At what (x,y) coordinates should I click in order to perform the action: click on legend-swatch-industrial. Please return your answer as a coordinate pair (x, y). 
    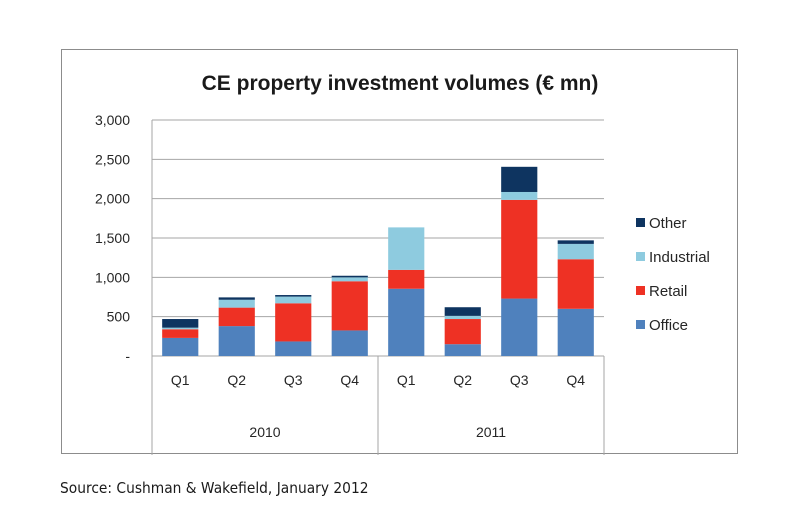
    Looking at the image, I should click on (640, 256).